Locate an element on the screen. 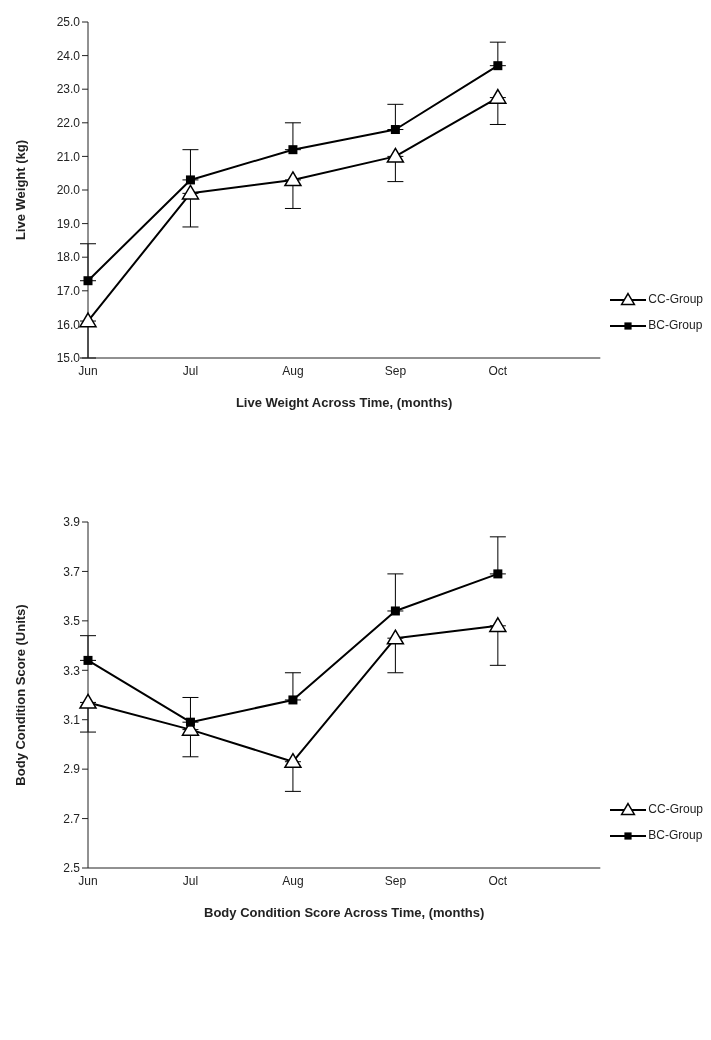 The height and width of the screenshot is (1040, 711). y-tick-label: 20.0 is located at coordinates (68, 190).